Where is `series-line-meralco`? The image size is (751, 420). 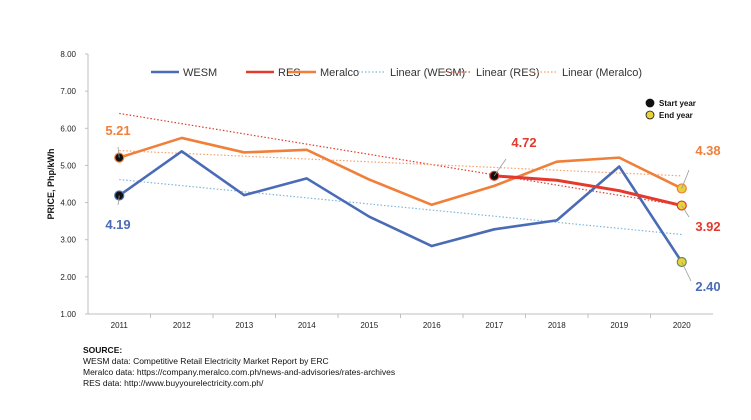
series-line-meralco is located at coordinates (400, 171).